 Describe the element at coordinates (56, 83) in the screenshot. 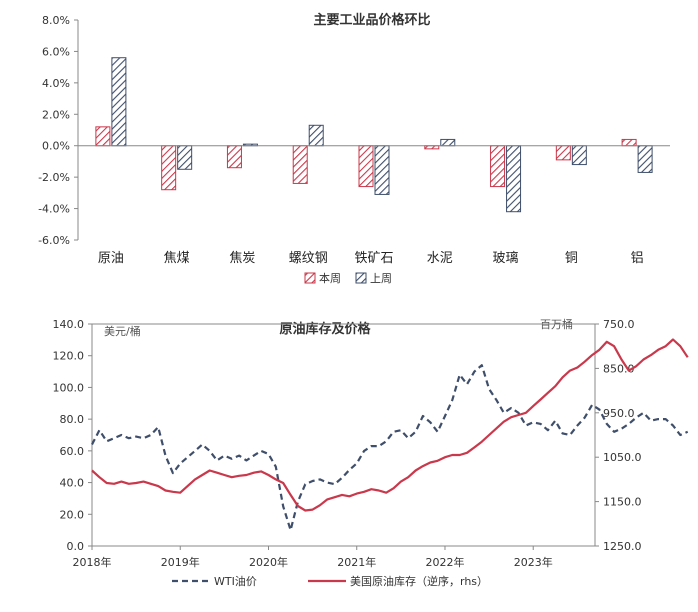

I see `bar-y-tick-label: 4.0%` at that location.